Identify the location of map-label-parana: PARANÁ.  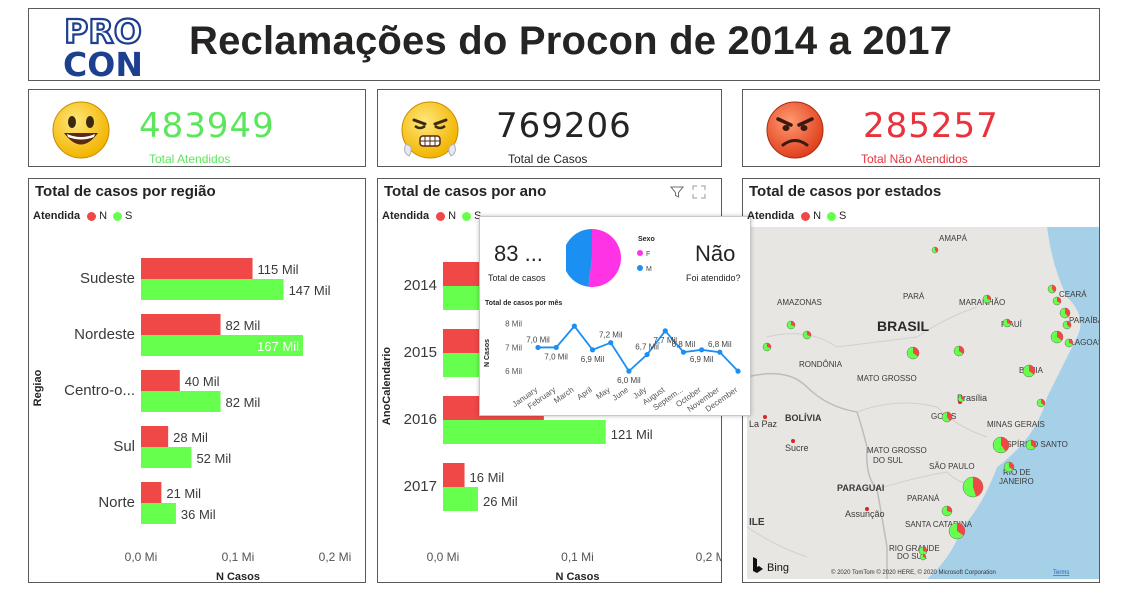
(923, 498).